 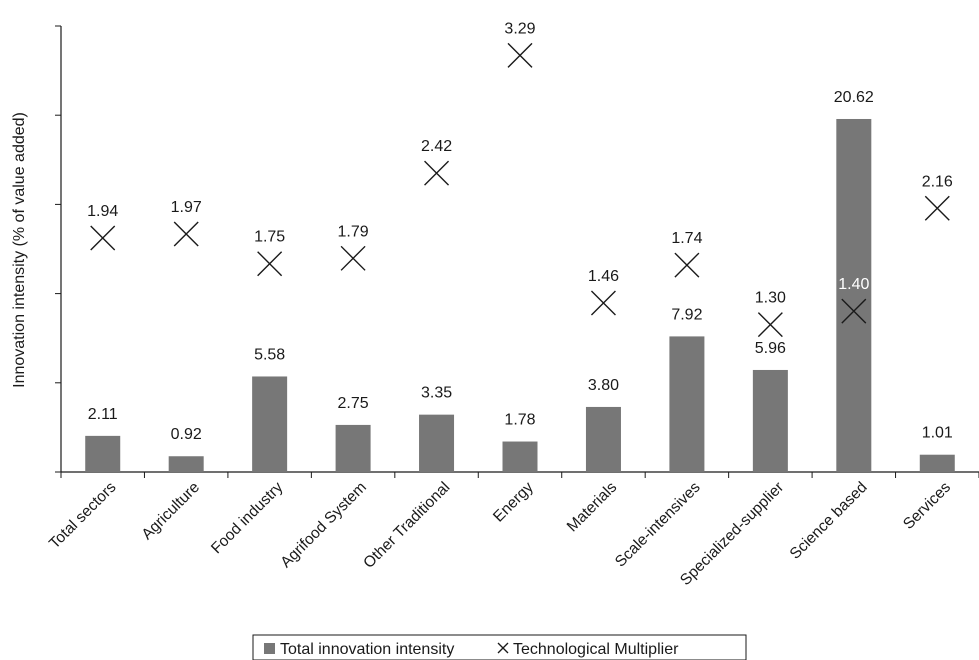 I want to click on multiplier-marker-total-sectors, so click(x=103, y=238).